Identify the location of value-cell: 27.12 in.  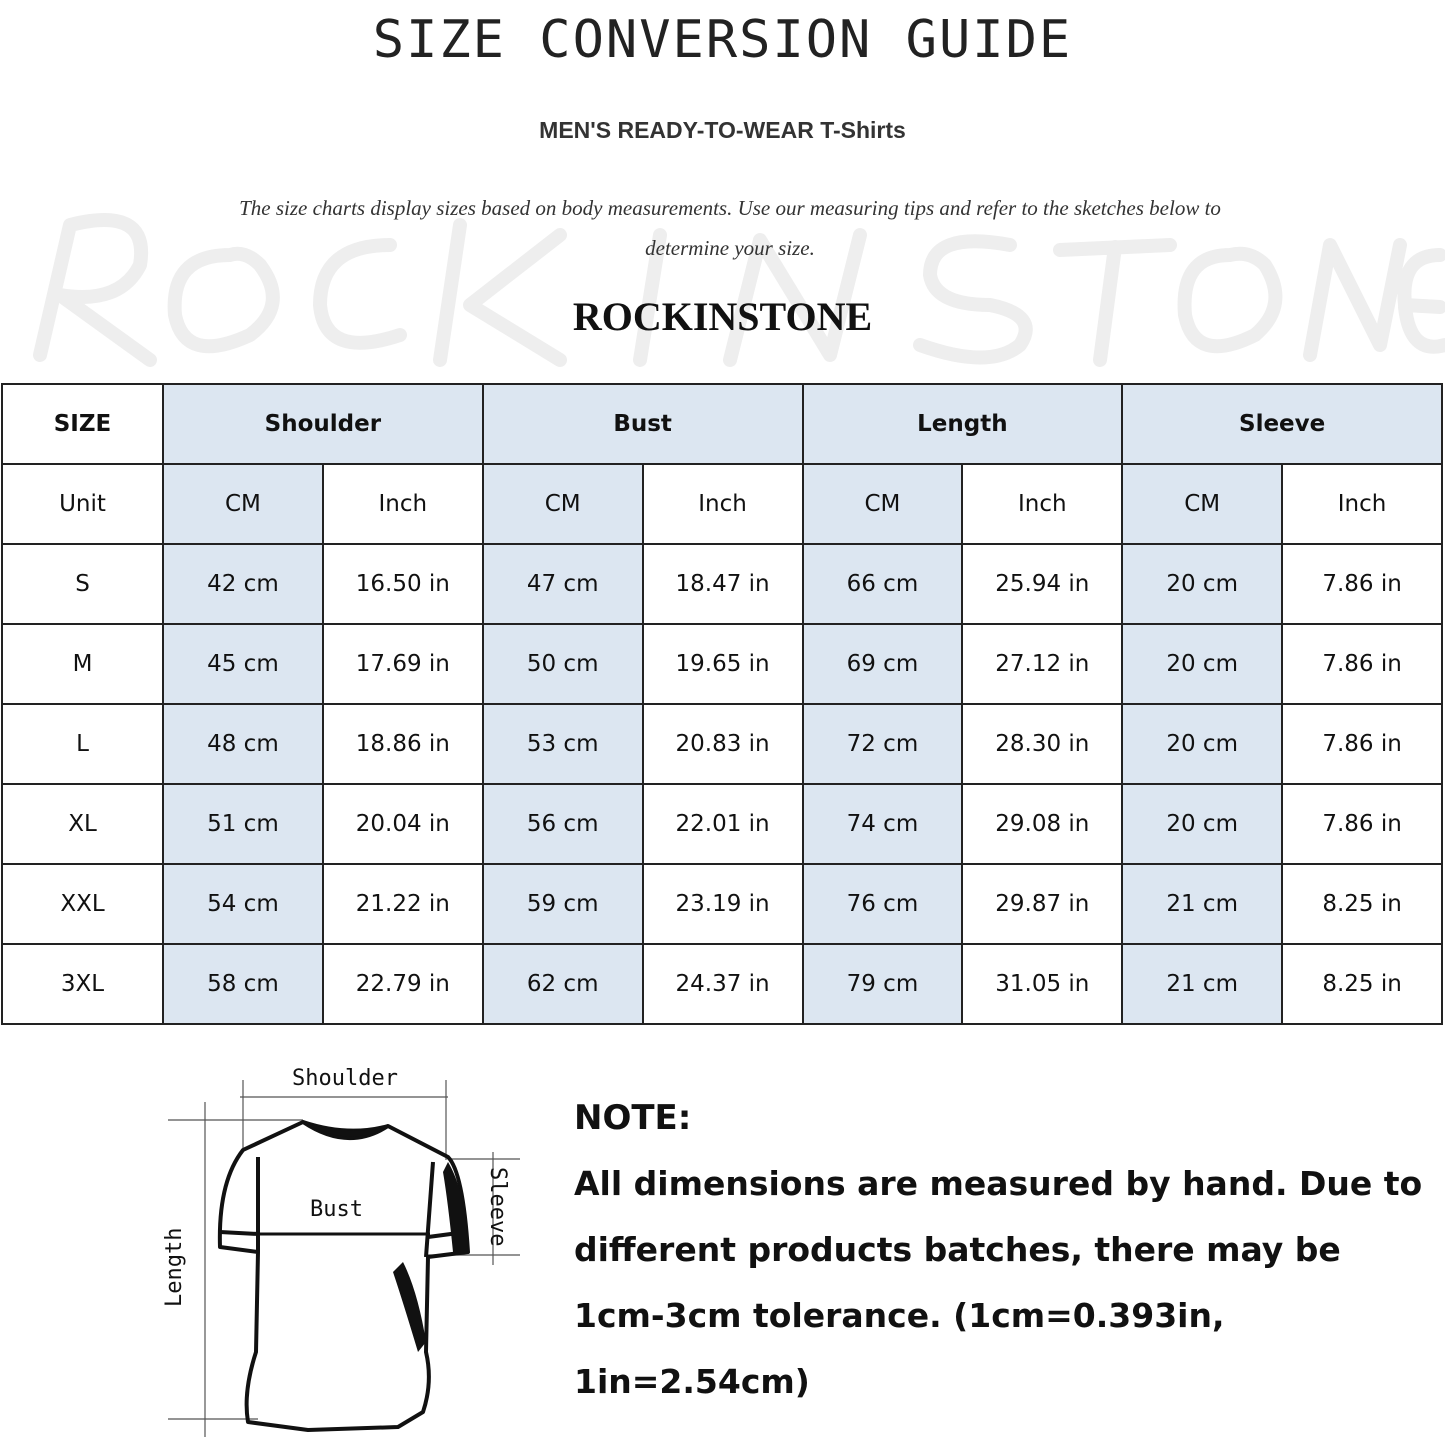
(1042, 664).